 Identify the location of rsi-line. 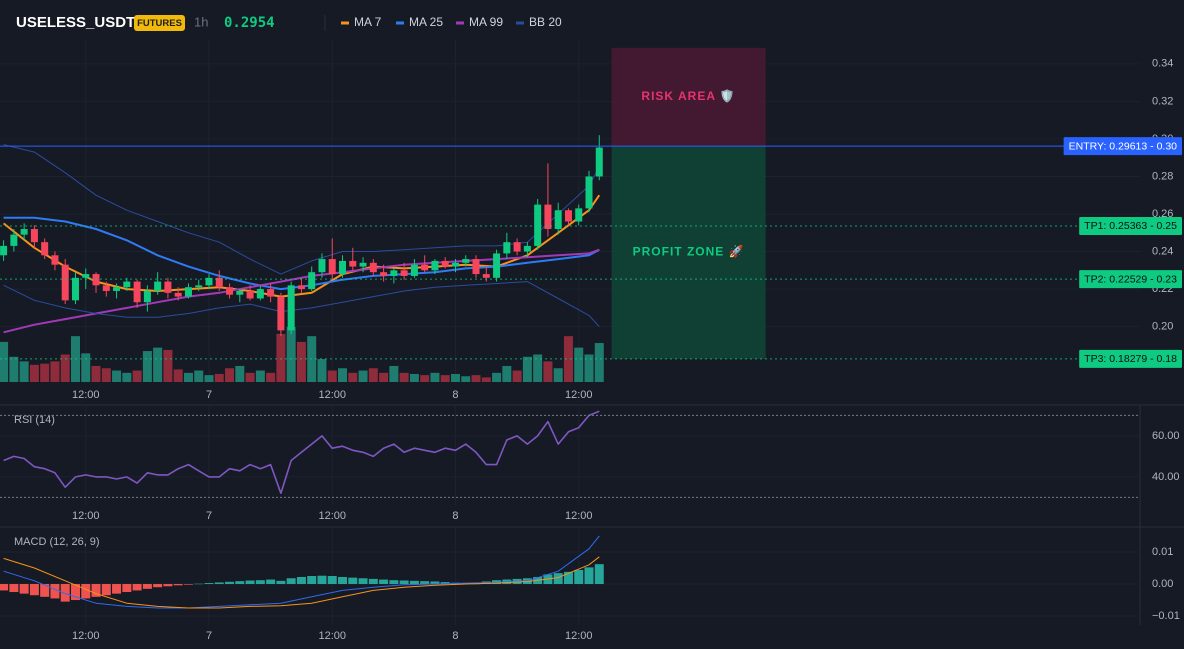
(301, 452).